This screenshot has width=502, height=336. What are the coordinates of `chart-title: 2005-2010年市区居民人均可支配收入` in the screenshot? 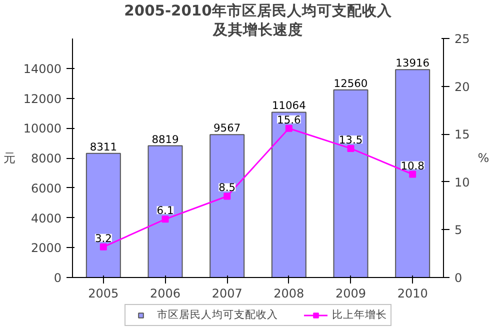 It's located at (258, 11).